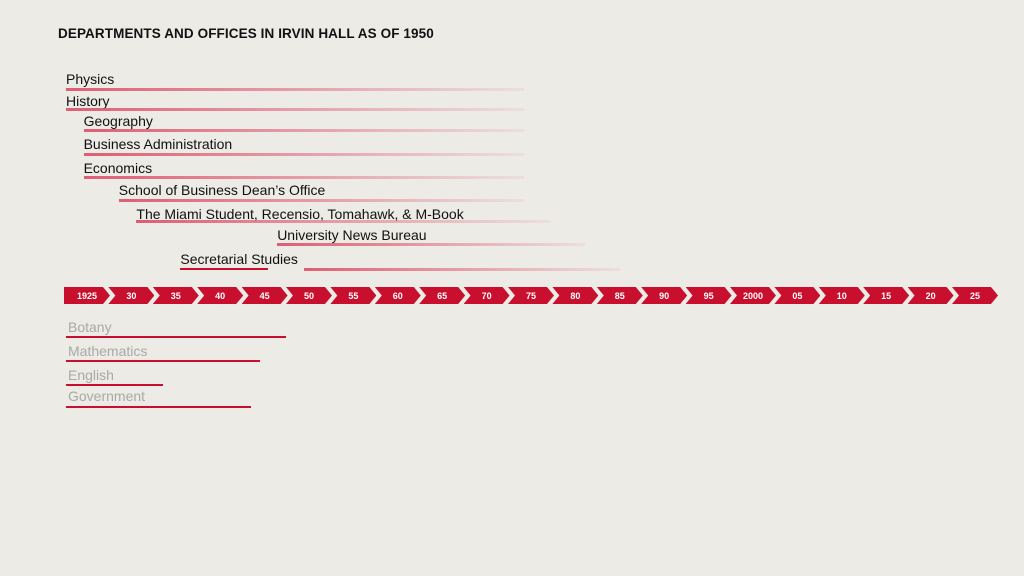 The height and width of the screenshot is (576, 1024). Describe the element at coordinates (87, 295) in the screenshot. I see `timeline-tick: 1925` at that location.